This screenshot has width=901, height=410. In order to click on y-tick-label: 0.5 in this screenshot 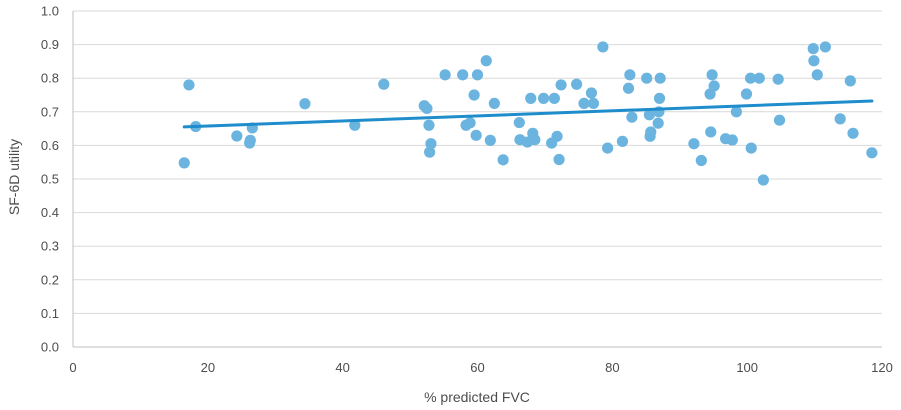, I will do `click(50, 179)`.